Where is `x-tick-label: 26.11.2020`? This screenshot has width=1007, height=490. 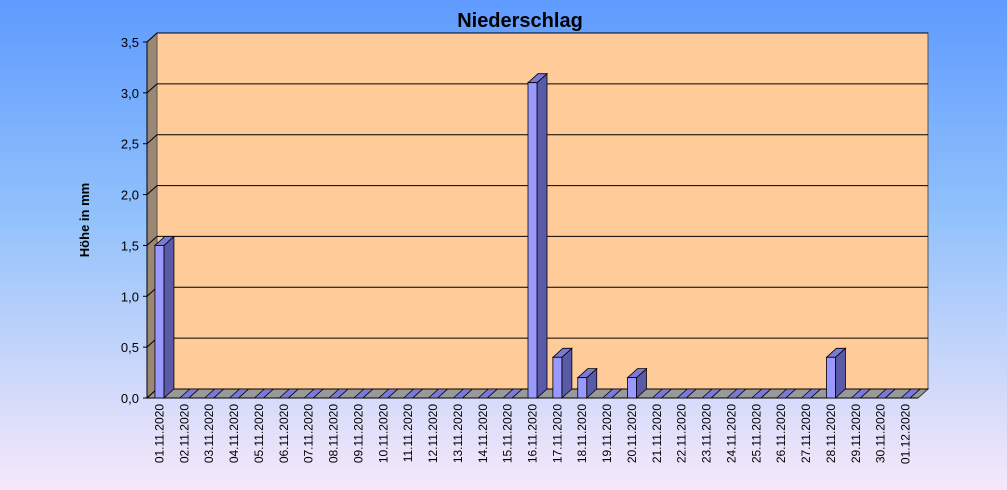 x-tick-label: 26.11.2020 is located at coordinates (781, 433).